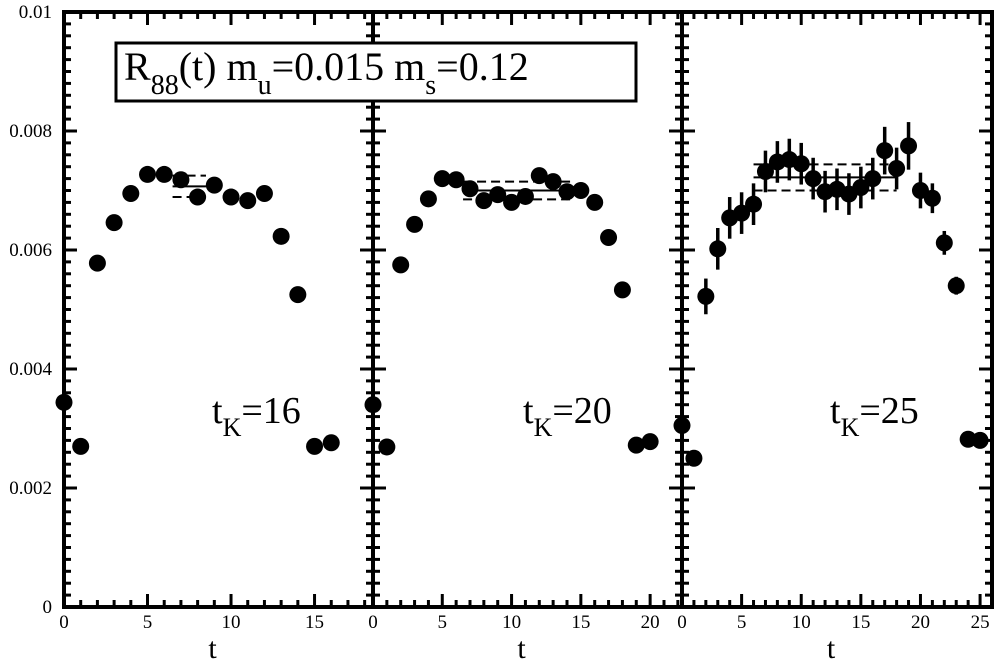 This screenshot has width=1000, height=663. I want to click on chart-title-box: R88(t) mu=0.015 ms=0.12, so click(376, 72).